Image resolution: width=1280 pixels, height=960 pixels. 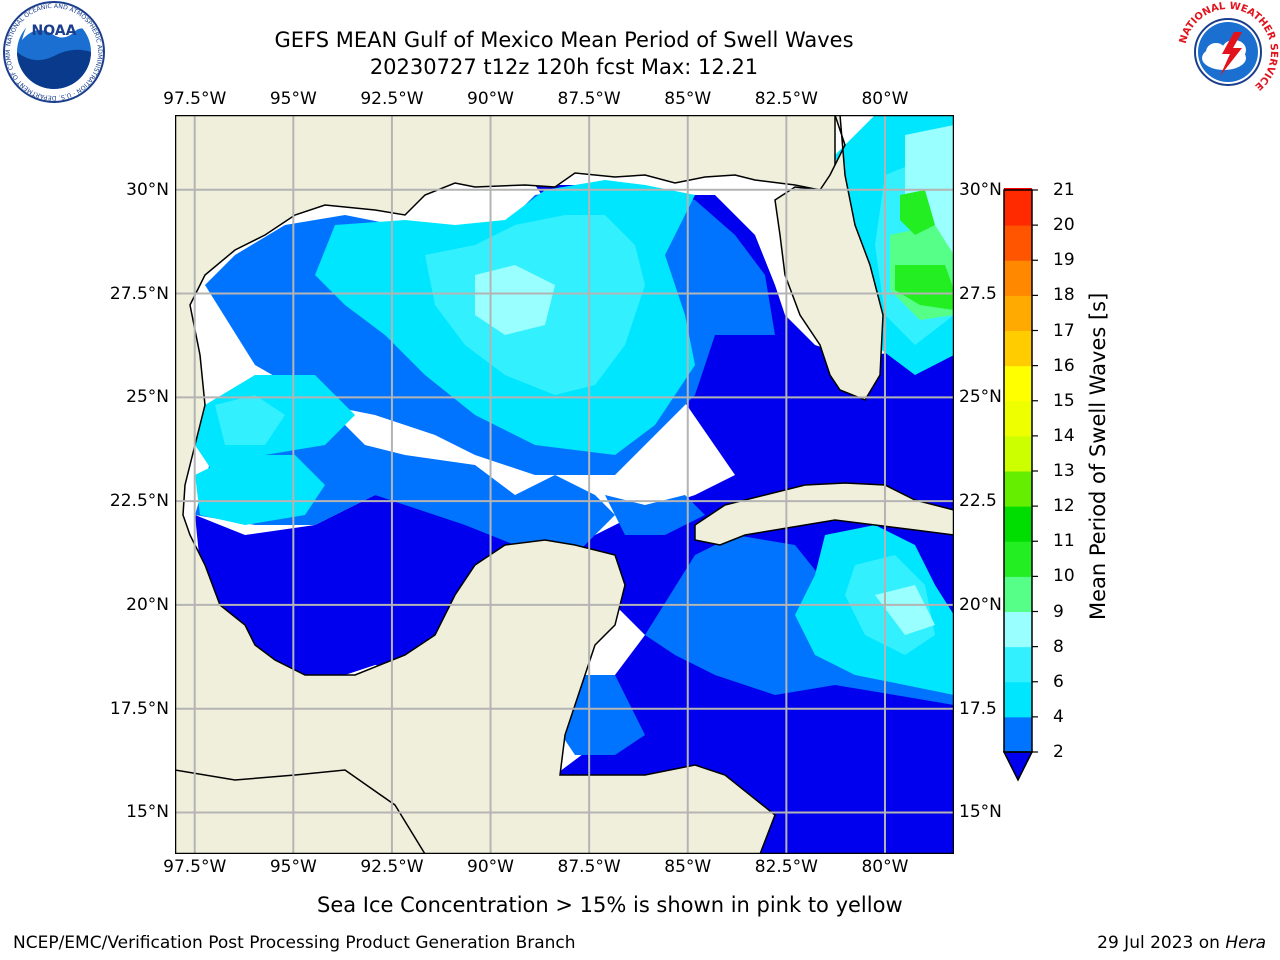 What do you see at coordinates (147, 397) in the screenshot?
I see `lat-tick-label-left: 25°N` at bounding box center [147, 397].